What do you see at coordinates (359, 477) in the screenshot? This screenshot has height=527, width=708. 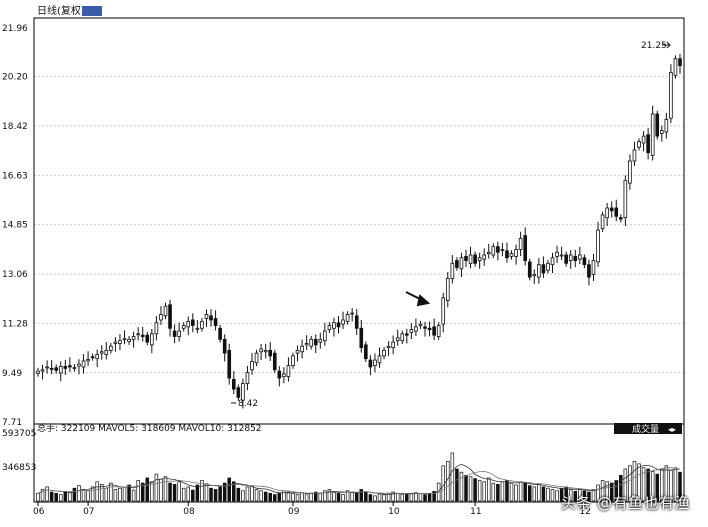 I see `volume-bars` at bounding box center [359, 477].